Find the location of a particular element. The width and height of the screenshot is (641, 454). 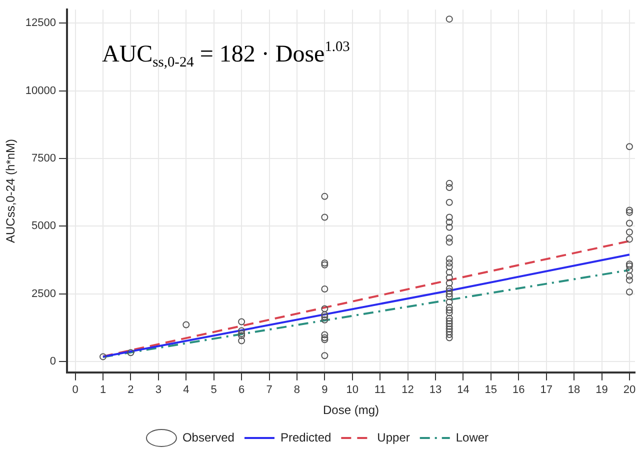

x-tick-label: 2 is located at coordinates (131, 390).